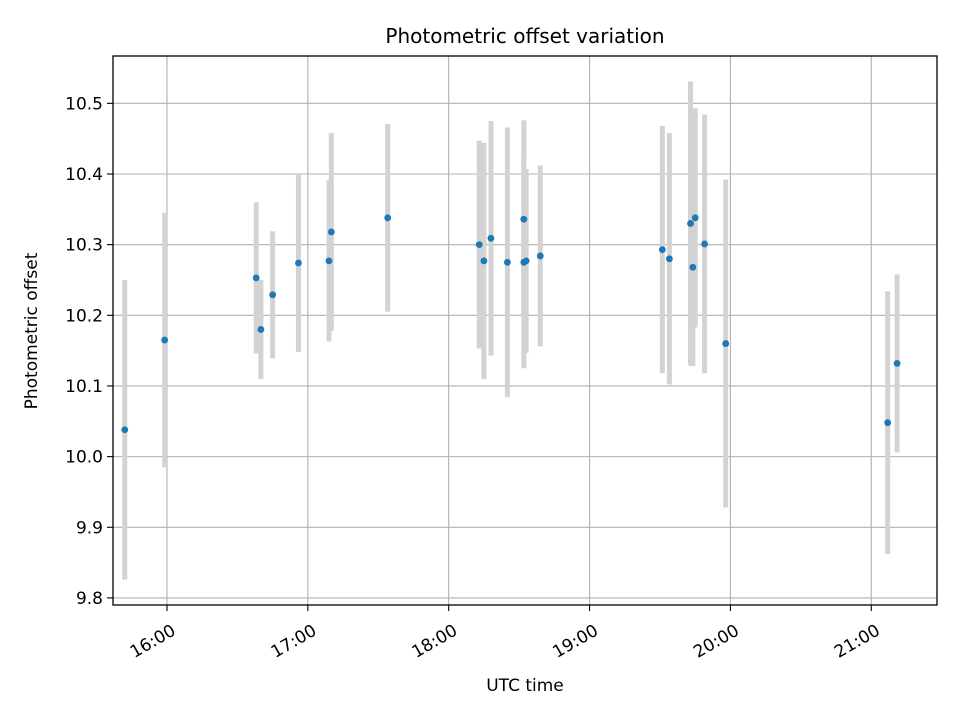  Describe the element at coordinates (84, 458) in the screenshot. I see `y-tick-label: 10.0` at that location.